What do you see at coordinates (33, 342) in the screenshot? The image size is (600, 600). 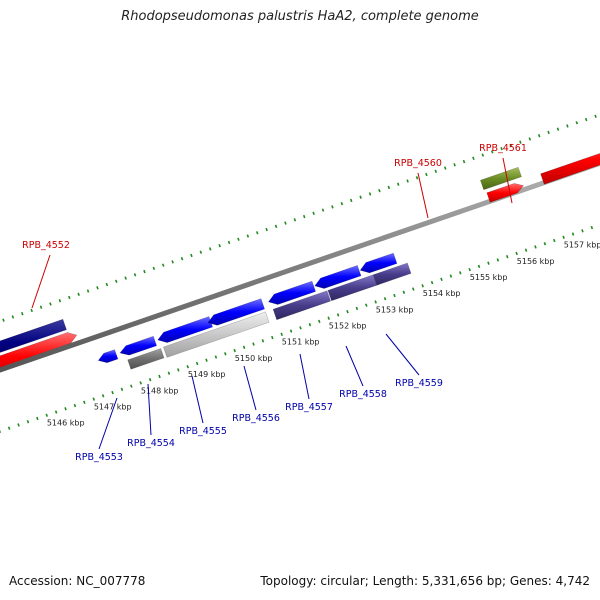 I see `gene-rpb-4552-band` at bounding box center [33, 342].